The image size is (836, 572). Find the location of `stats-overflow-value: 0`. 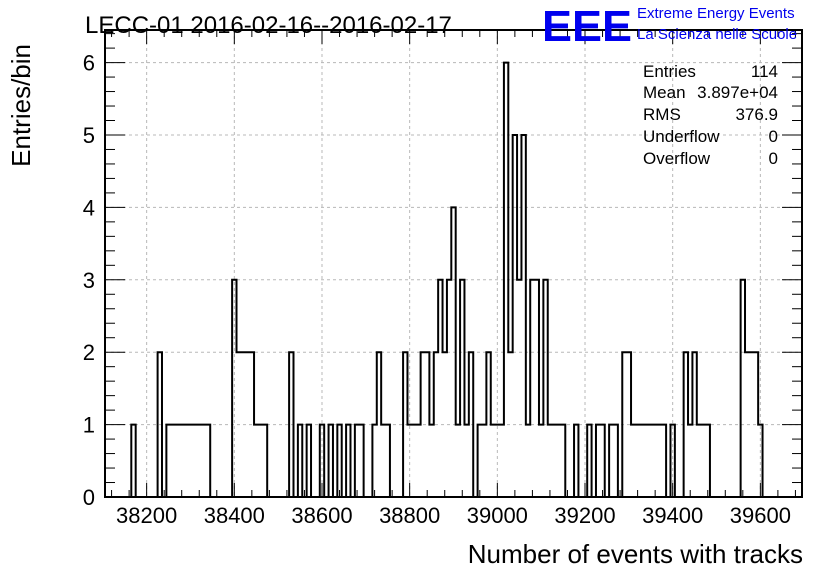

stats-overflow-value: 0 is located at coordinates (773, 158).